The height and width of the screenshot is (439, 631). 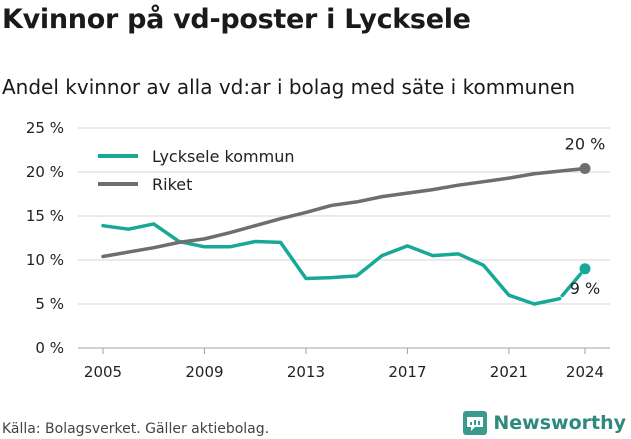 I want to click on legend: Lycksele kommun Riket, so click(x=196, y=170).